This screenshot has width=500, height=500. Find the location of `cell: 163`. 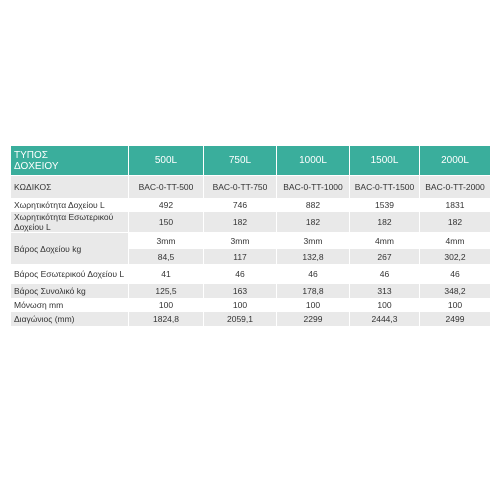

cell: 163 is located at coordinates (240, 291).